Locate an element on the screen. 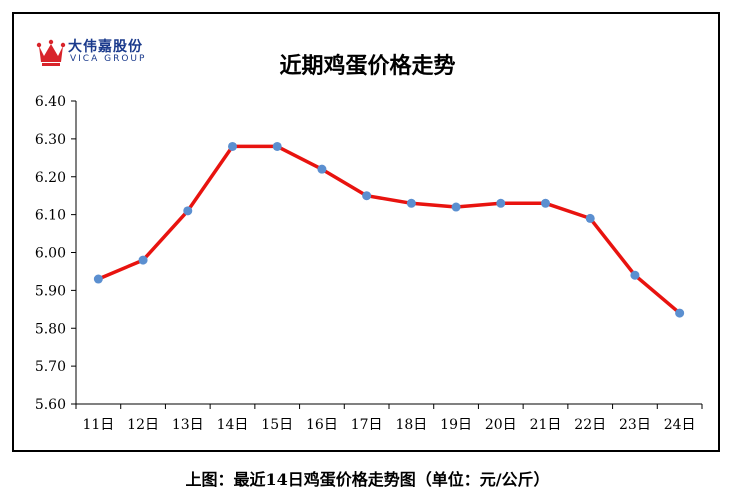  y-tick-label: 5.70 is located at coordinates (50, 367).